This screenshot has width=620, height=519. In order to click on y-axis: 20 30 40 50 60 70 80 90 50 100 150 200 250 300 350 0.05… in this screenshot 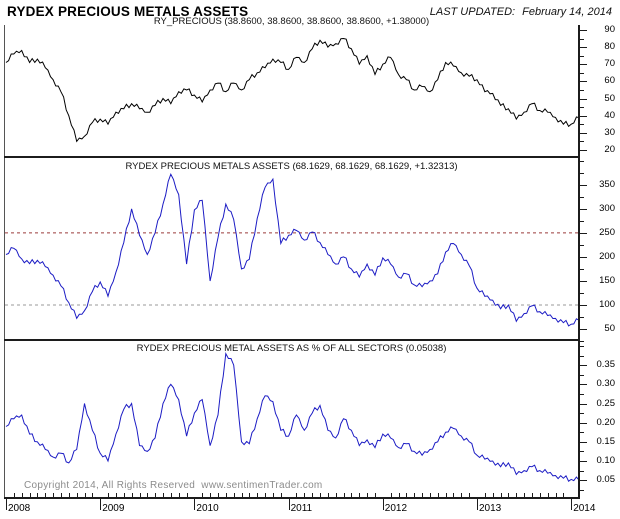, I will do `click(599, 261)`.